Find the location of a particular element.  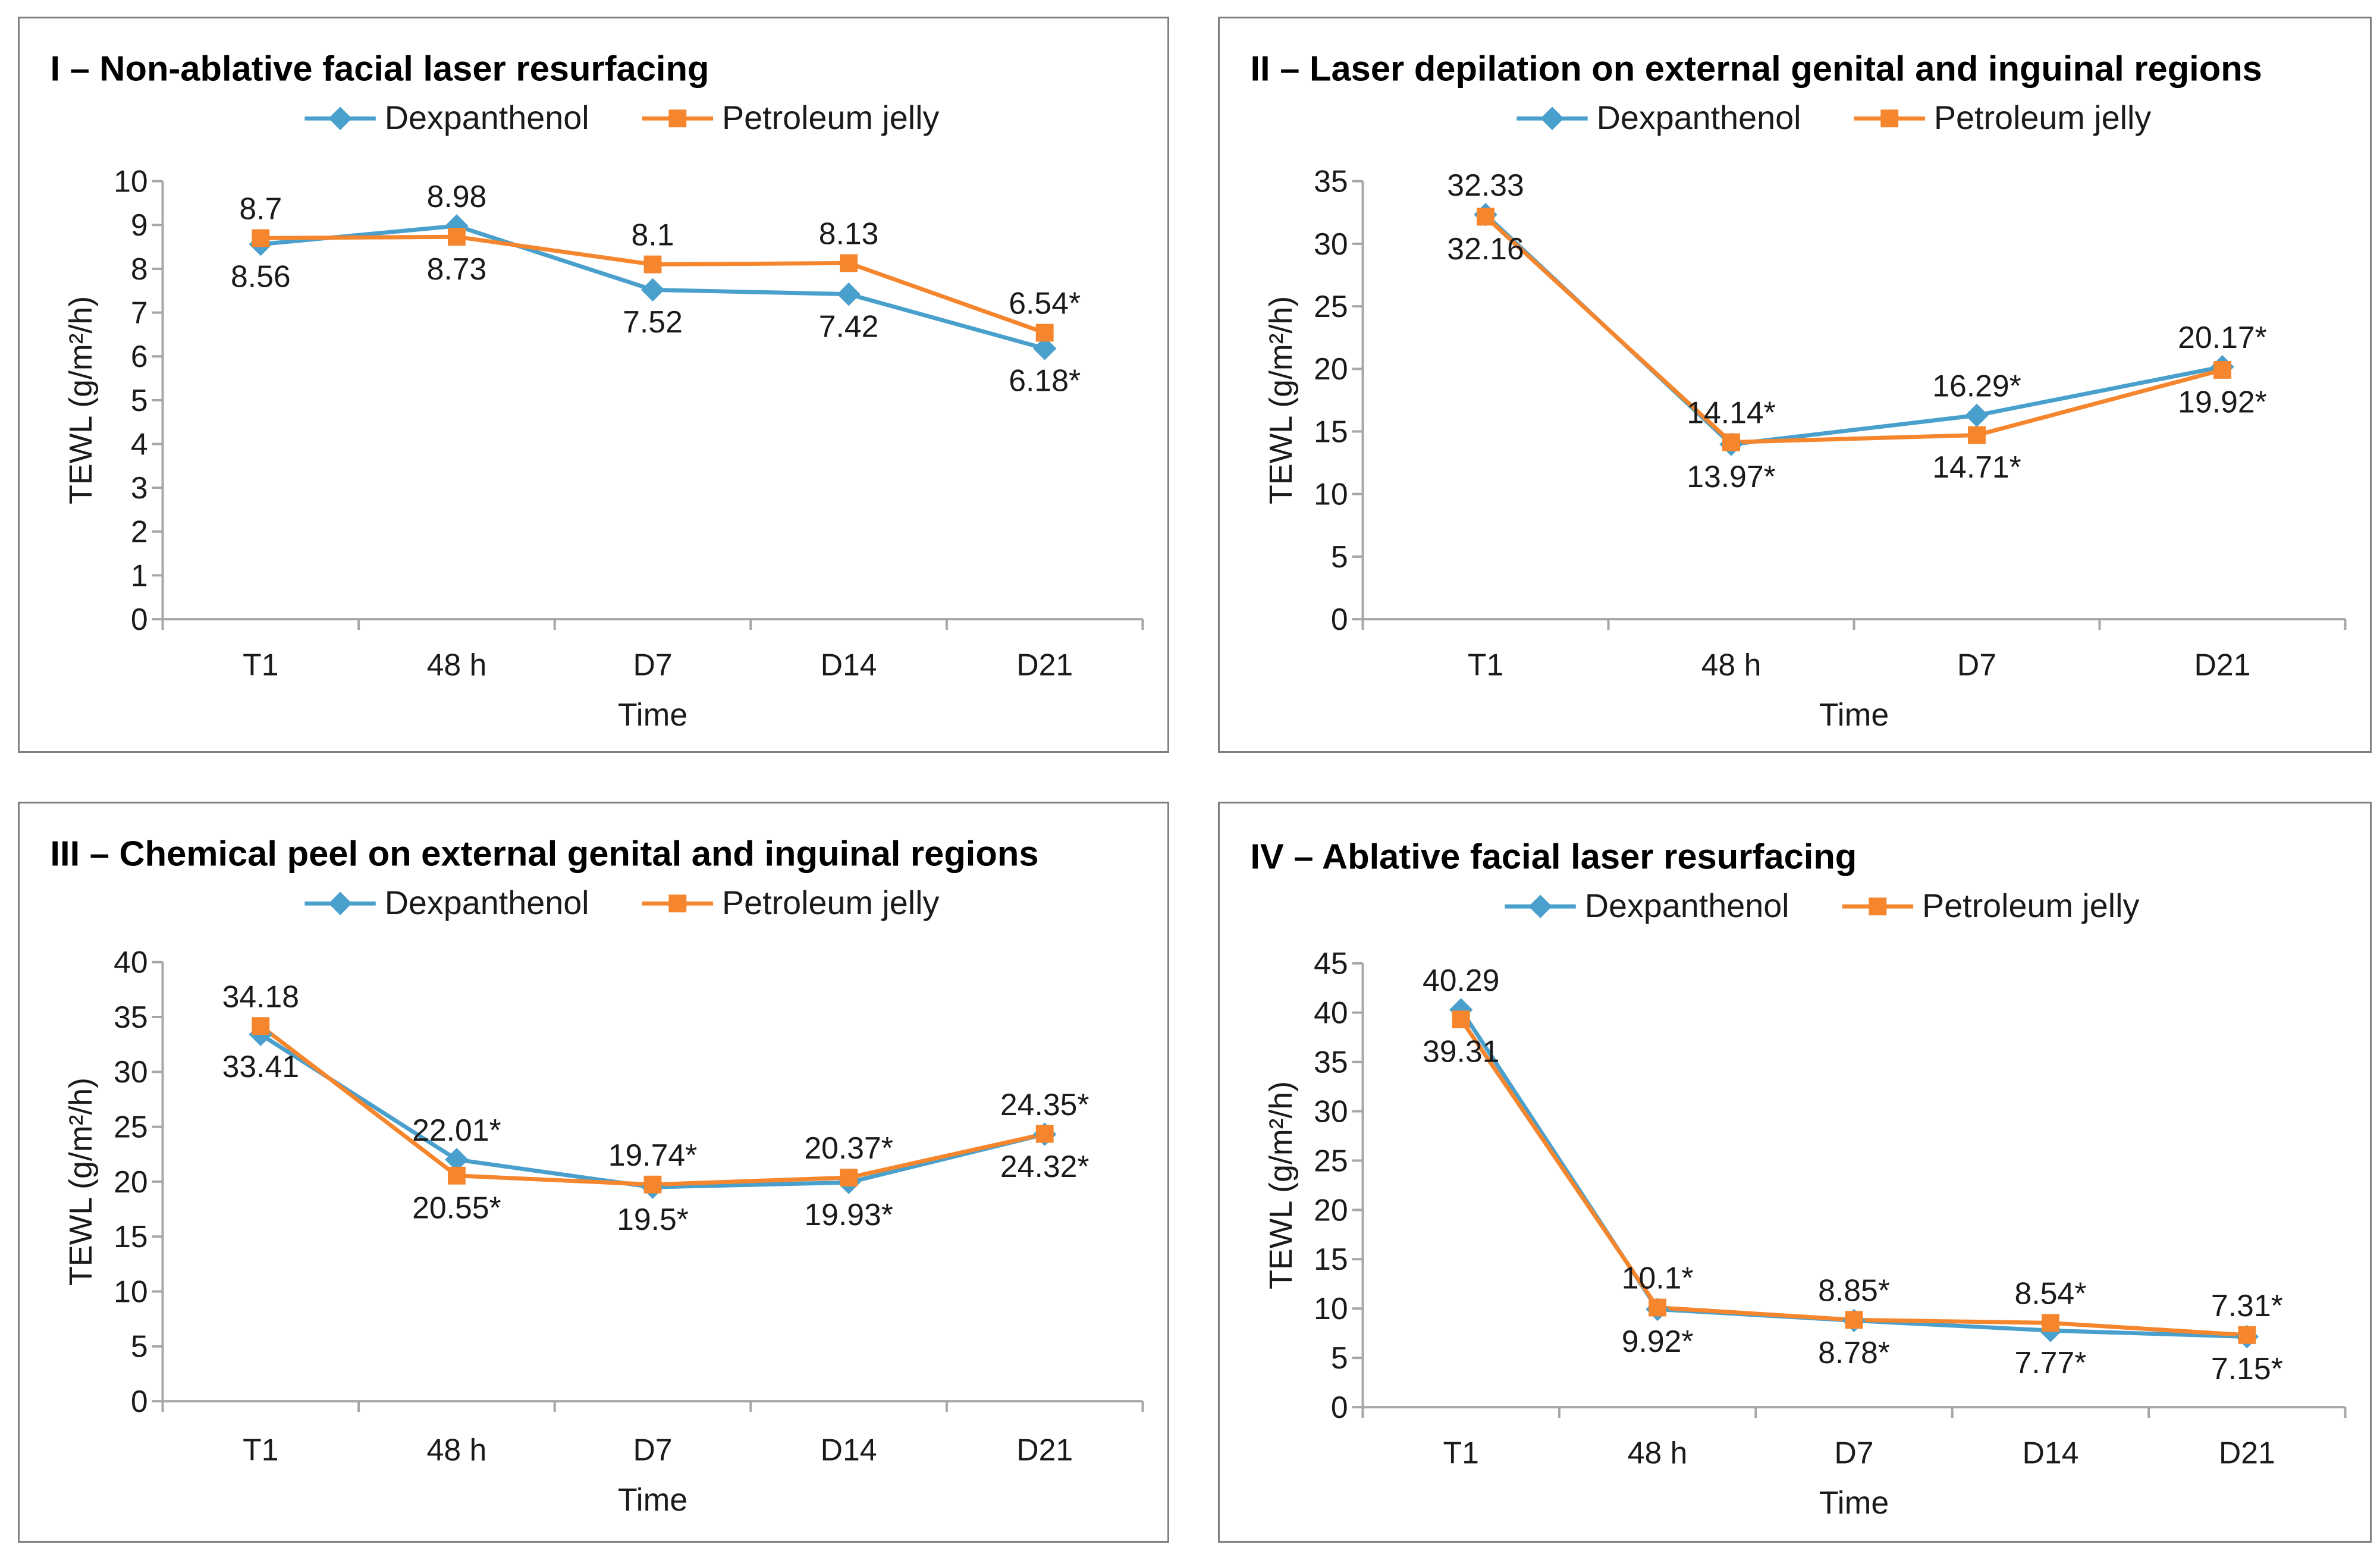

y-tick-label: 40 is located at coordinates (1331, 1013).